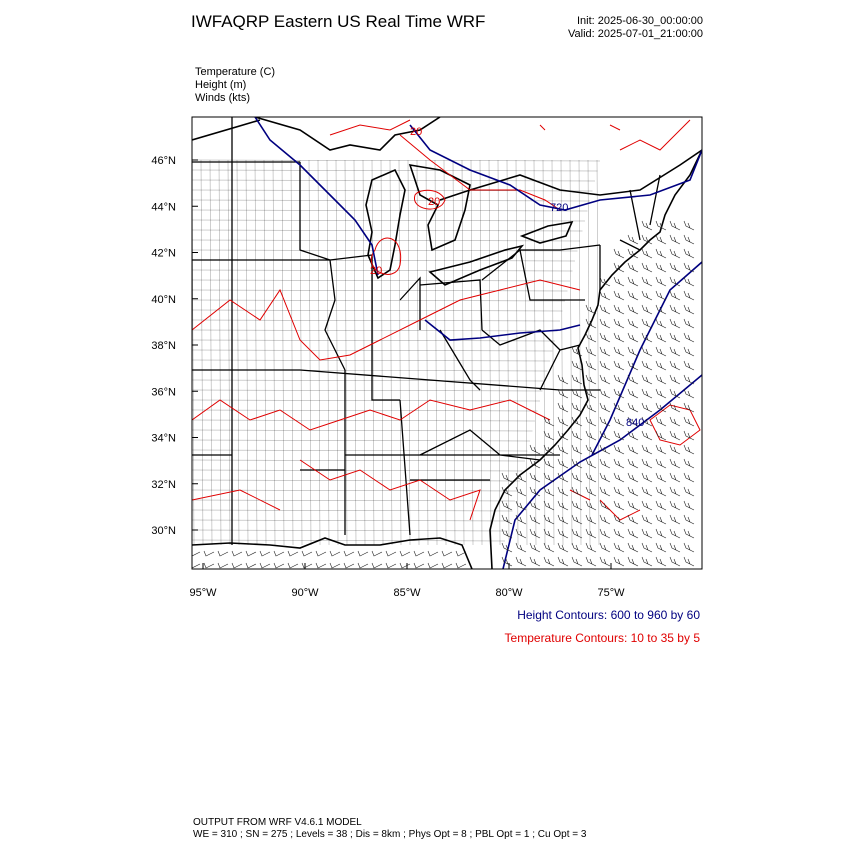 Image resolution: width=850 pixels, height=850 pixels. I want to click on lon-label: 80°W, so click(509, 593).